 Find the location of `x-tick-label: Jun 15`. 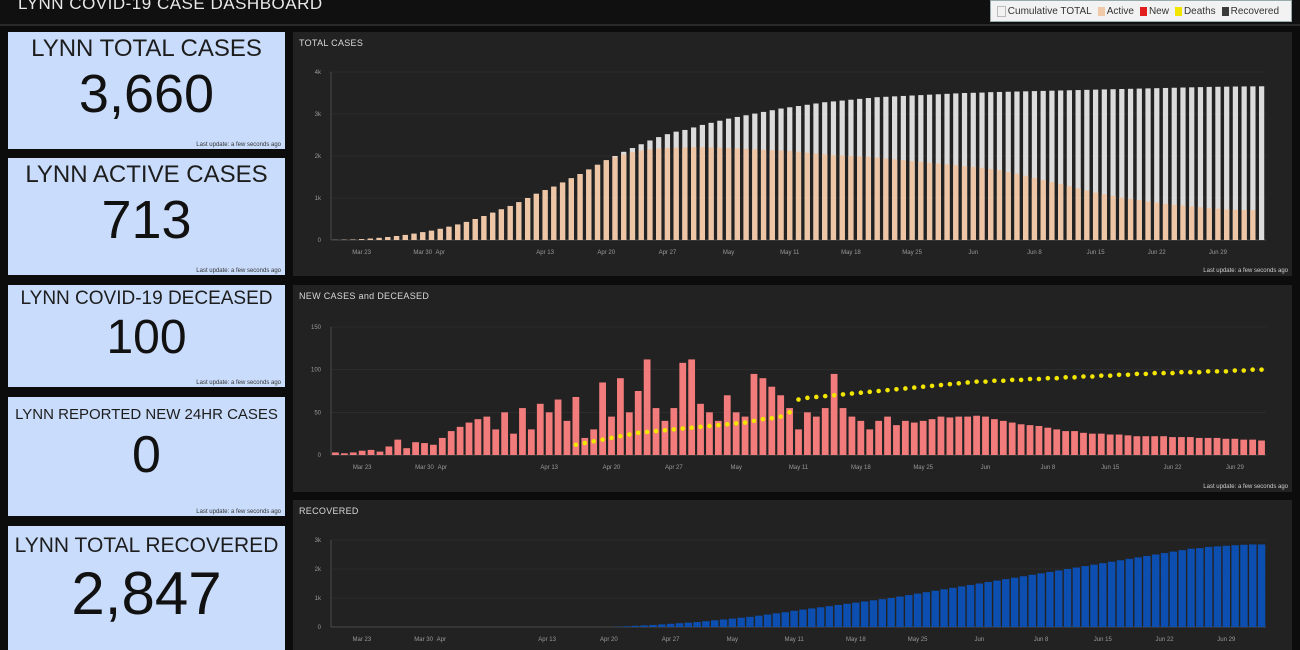

x-tick-label: Jun 15 is located at coordinates (1096, 253).